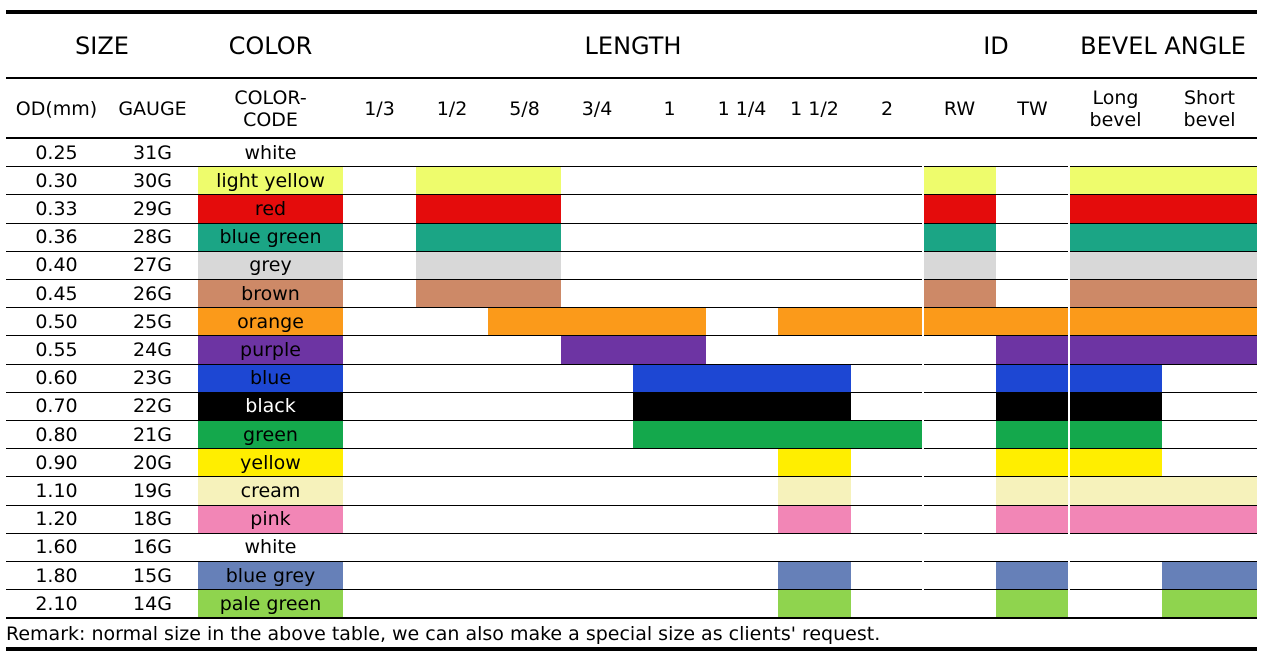 The width and height of the screenshot is (1267, 665). I want to click on color-name: light yellow, so click(270, 180).